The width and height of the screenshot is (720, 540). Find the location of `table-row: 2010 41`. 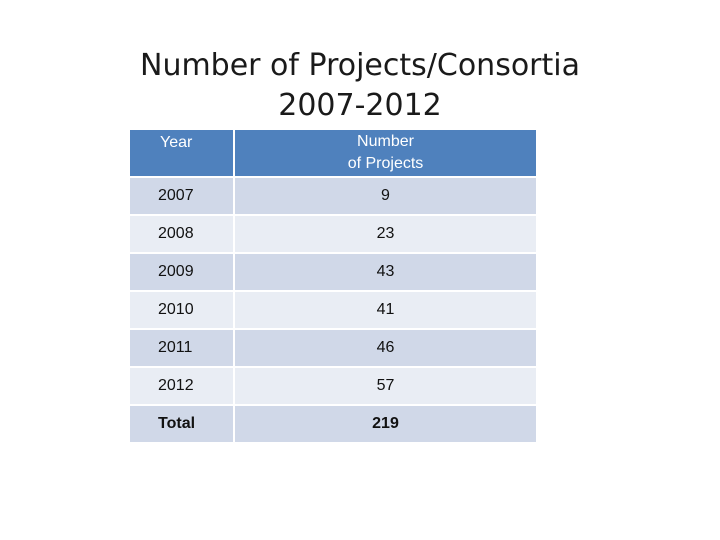

table-row: 2010 41 is located at coordinates (333, 310).